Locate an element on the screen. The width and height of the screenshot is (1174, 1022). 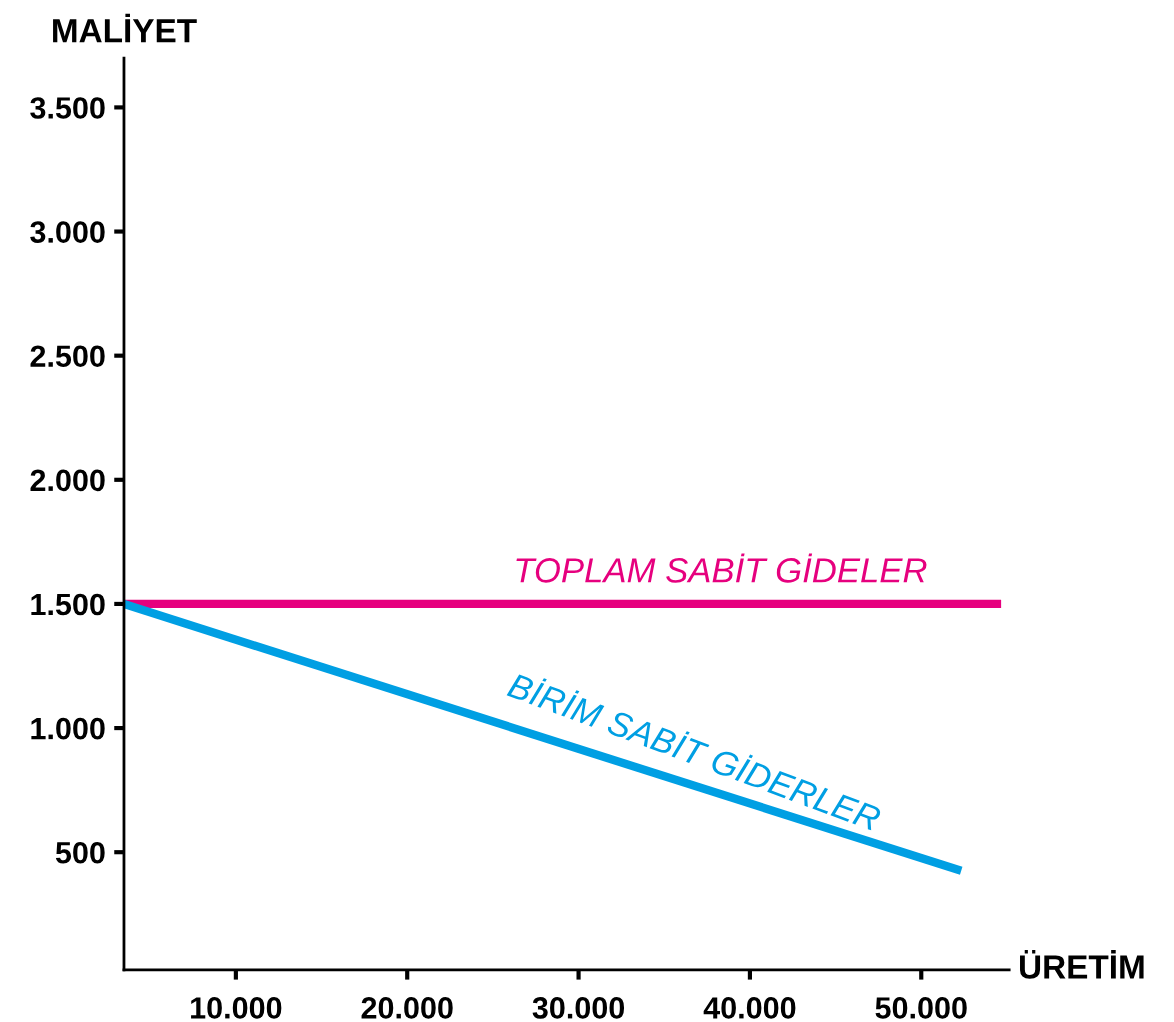
y-tick-label: 2.500 is located at coordinates (67, 356).